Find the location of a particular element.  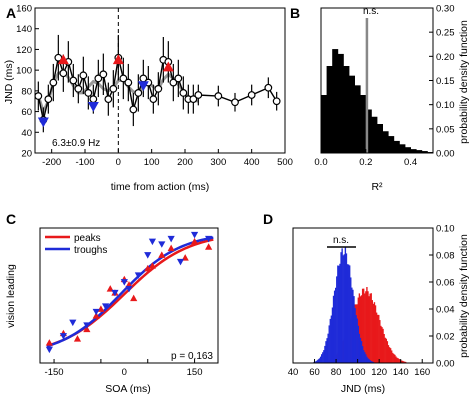

panel-letter-d: D is located at coordinates (268, 219).